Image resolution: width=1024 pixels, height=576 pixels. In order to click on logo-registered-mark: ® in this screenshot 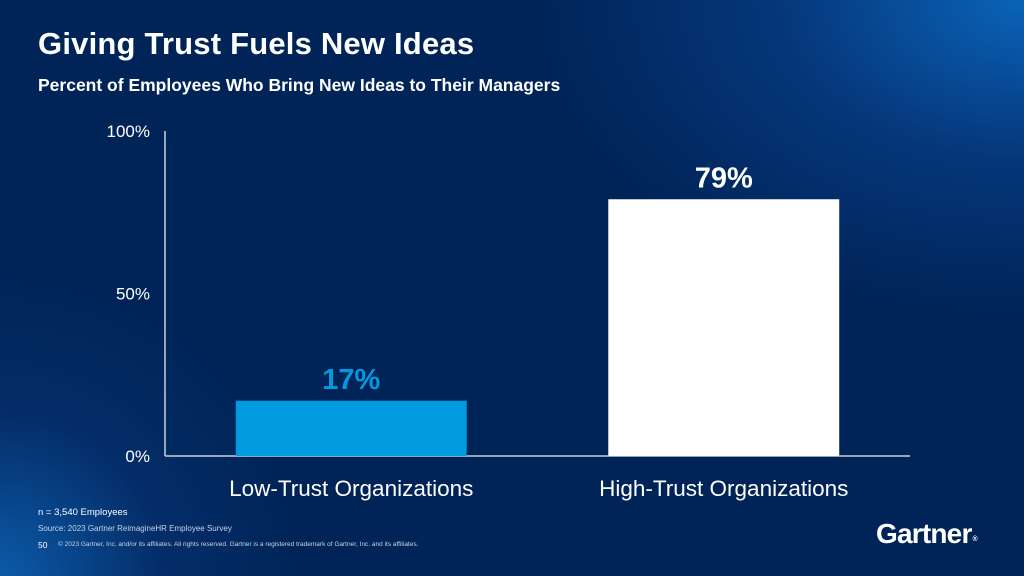, I will do `click(975, 539)`.